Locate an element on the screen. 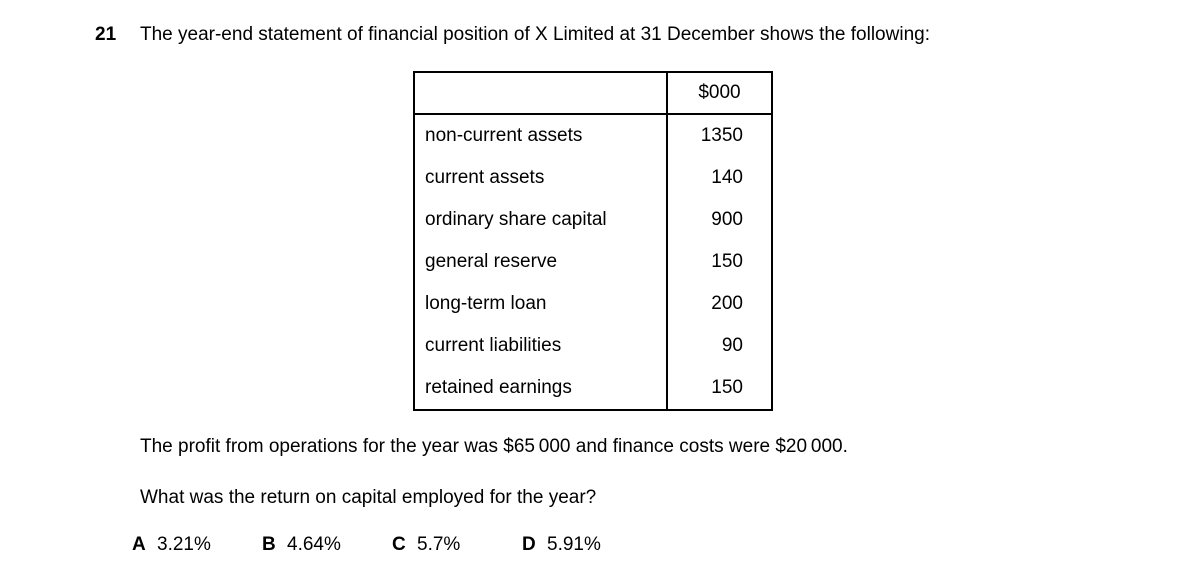  option-letter: D is located at coordinates (529, 544).